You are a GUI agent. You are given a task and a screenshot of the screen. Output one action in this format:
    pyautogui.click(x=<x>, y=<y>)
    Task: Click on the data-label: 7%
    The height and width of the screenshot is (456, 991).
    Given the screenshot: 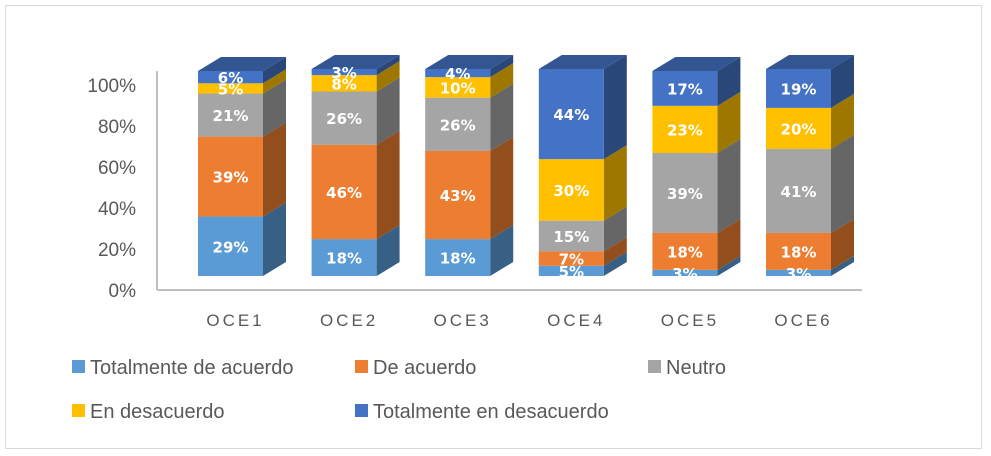 What is the action you would take?
    pyautogui.click(x=571, y=260)
    